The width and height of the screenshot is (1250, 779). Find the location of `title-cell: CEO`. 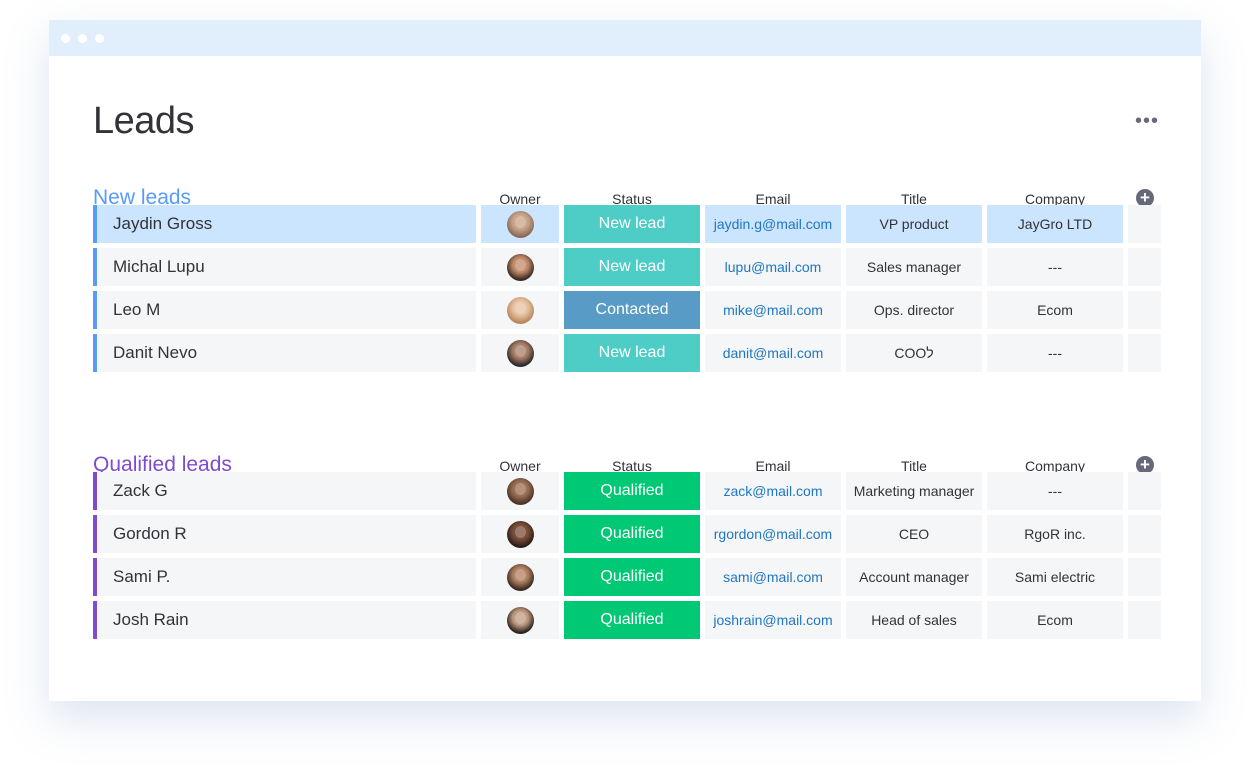

title-cell: CEO is located at coordinates (914, 534).